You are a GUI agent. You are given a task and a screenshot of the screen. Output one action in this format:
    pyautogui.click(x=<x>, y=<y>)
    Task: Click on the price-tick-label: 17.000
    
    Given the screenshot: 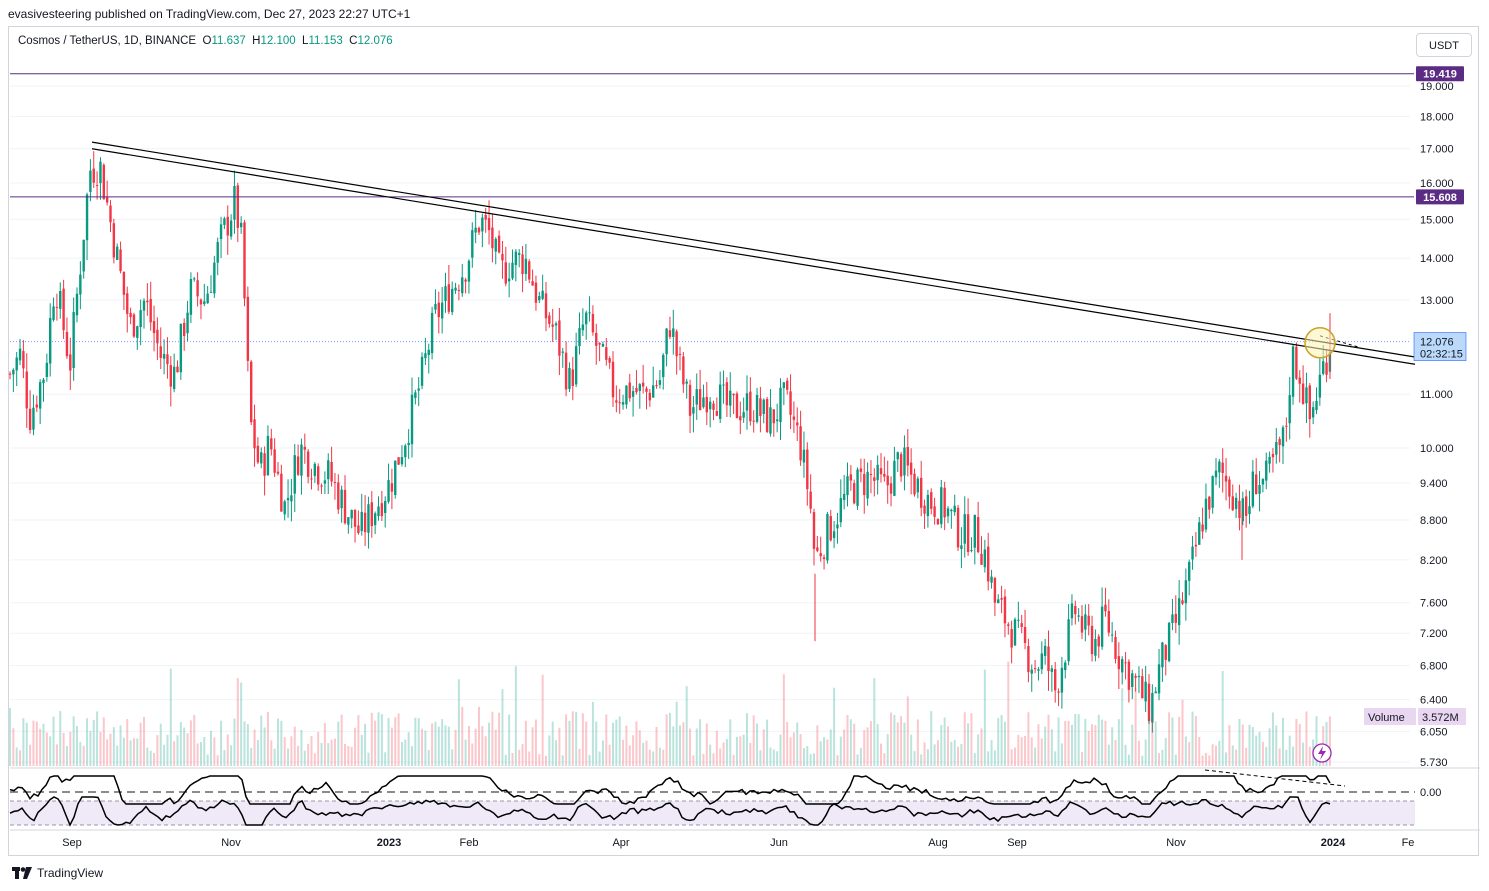 What is the action you would take?
    pyautogui.click(x=1437, y=150)
    